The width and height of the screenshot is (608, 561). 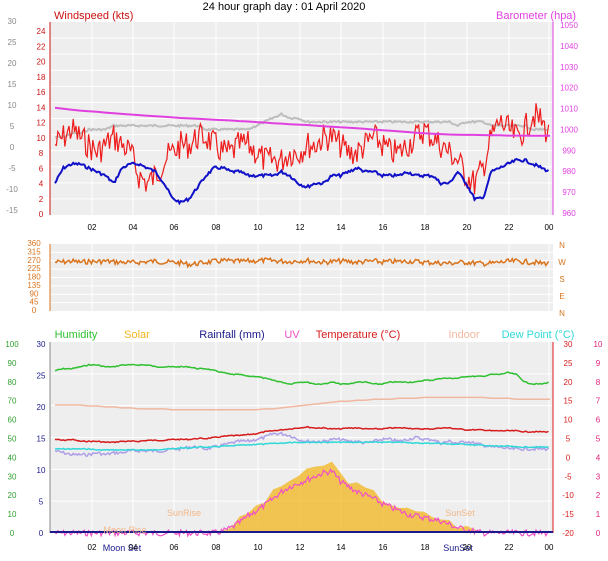 I want to click on legend-item: Indoor, so click(x=464, y=335).